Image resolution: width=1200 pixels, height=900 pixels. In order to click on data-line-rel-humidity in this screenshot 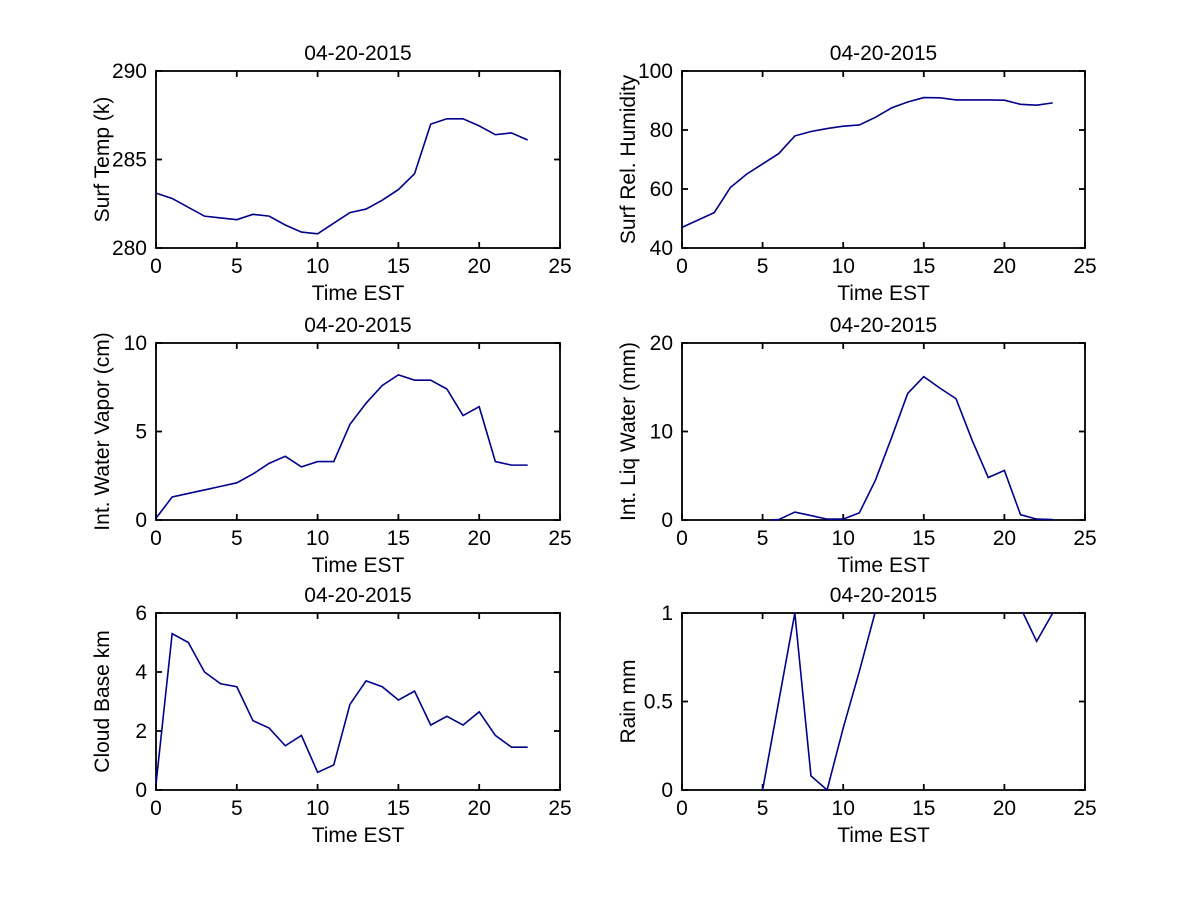, I will do `click(867, 162)`.